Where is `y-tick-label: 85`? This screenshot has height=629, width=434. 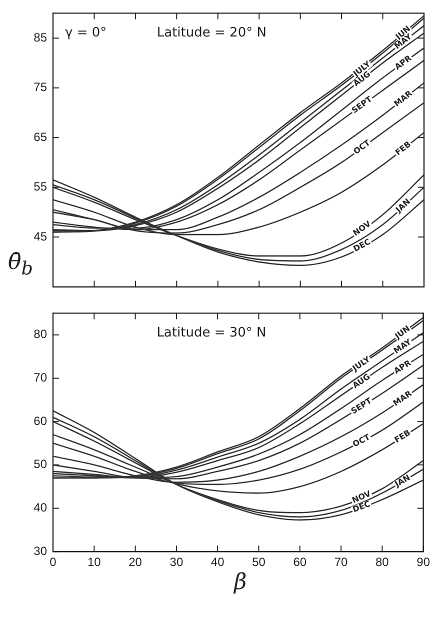
y-tick-label: 85 is located at coordinates (41, 37).